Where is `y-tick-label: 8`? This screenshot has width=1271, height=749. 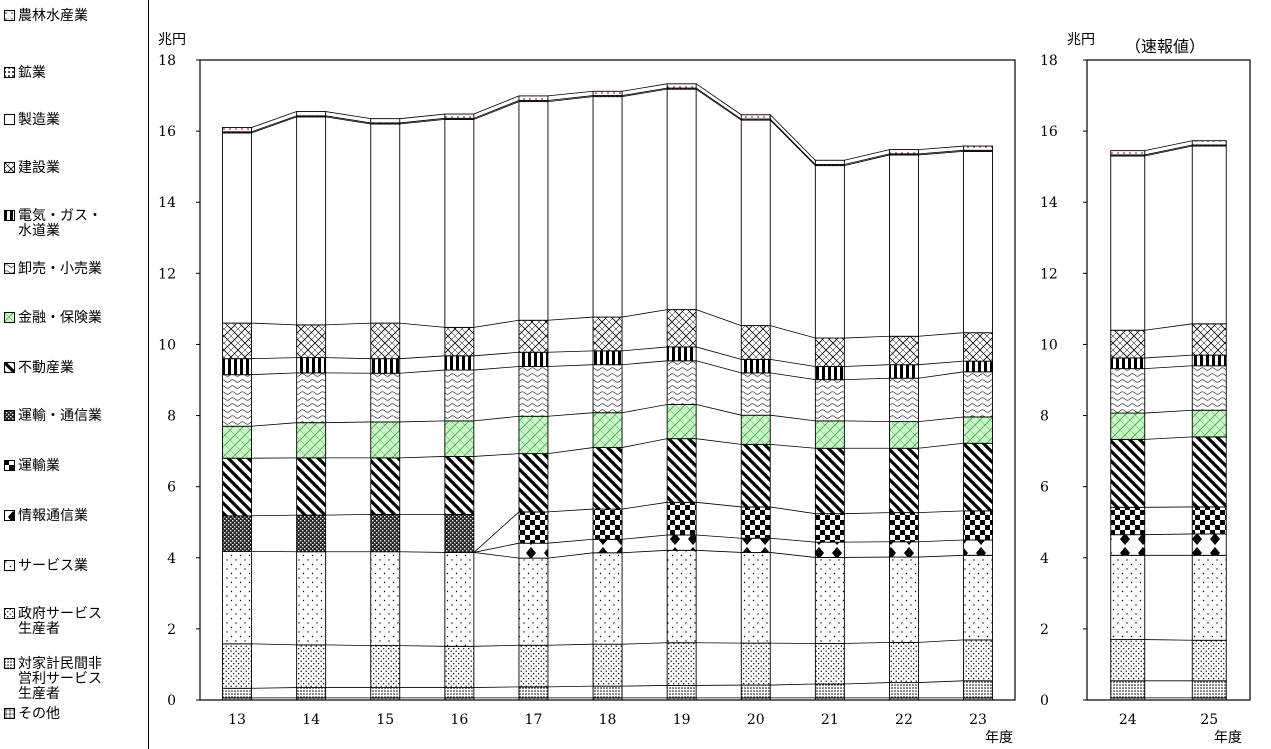 y-tick-label: 8 is located at coordinates (171, 417).